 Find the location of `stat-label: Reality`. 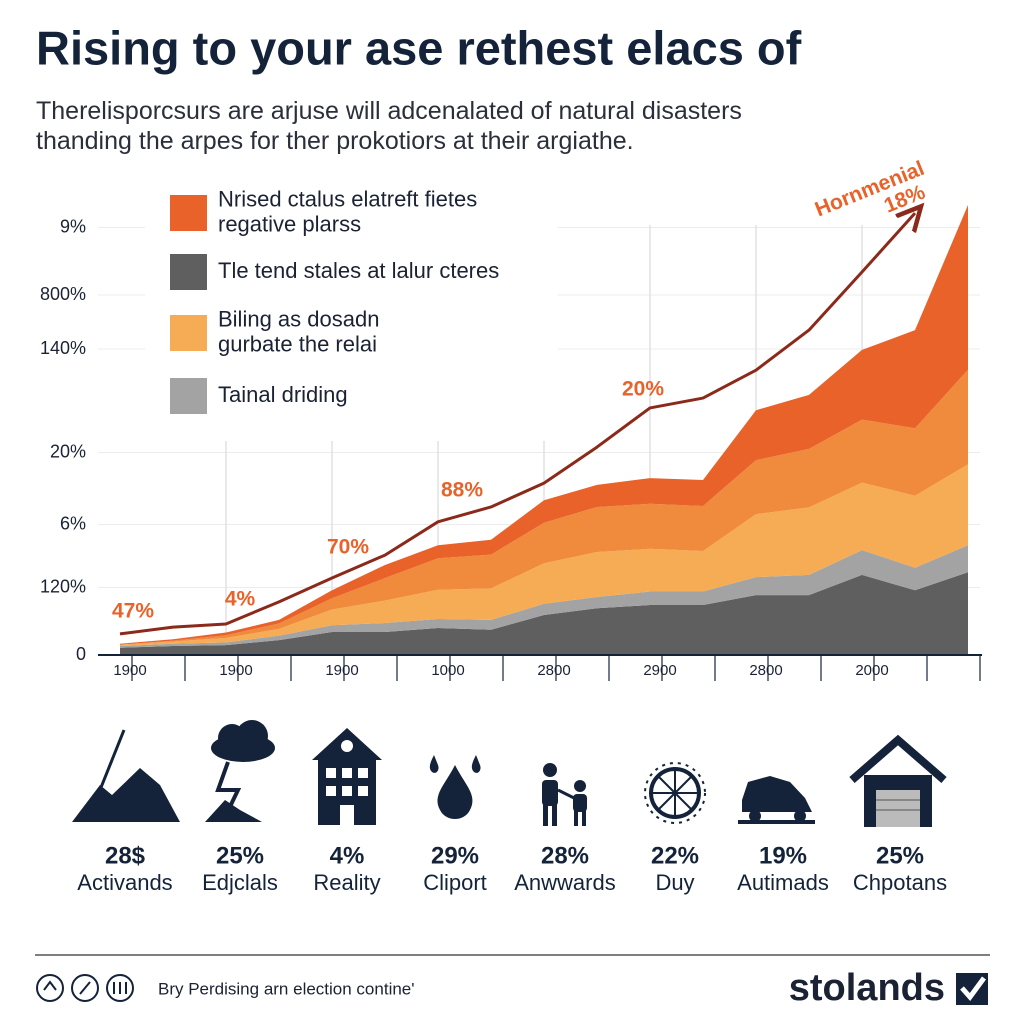

stat-label: Reality is located at coordinates (346, 882).